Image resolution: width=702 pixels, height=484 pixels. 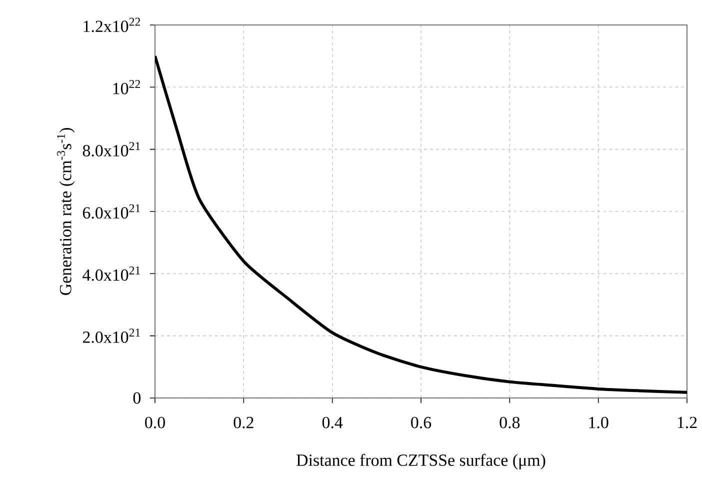 I want to click on x-tick-label: 1.0, so click(x=598, y=422).